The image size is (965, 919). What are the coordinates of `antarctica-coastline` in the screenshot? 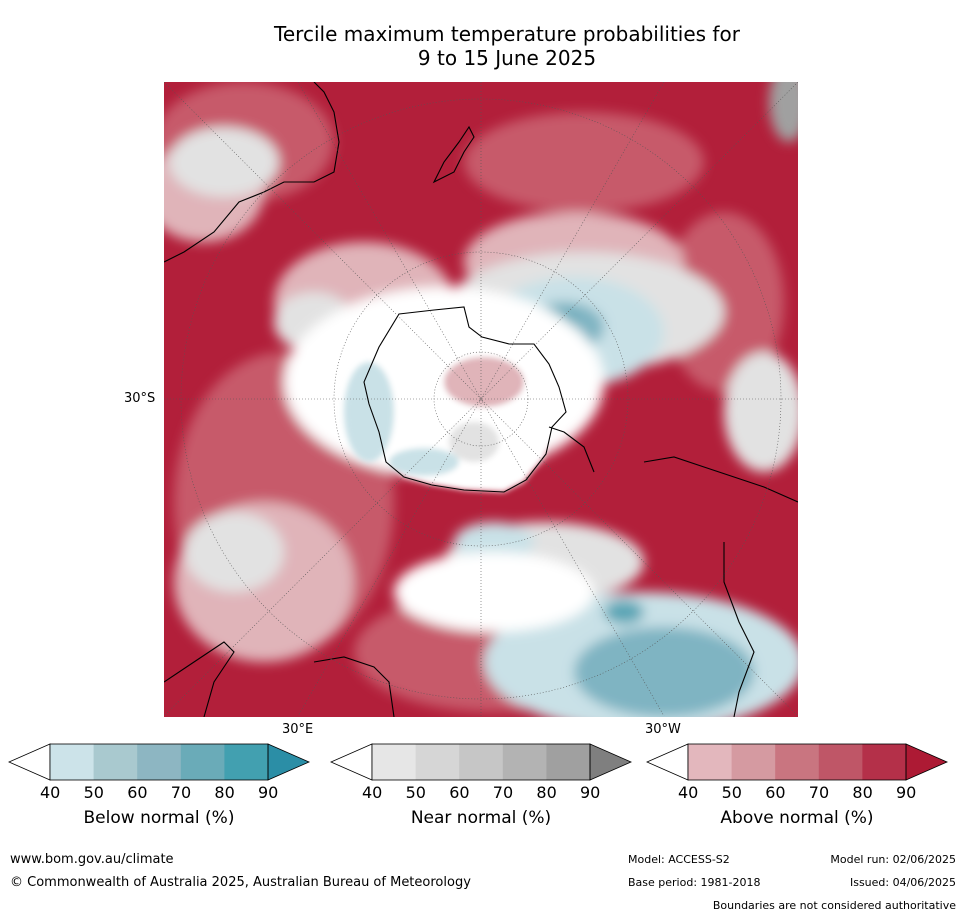 It's located at (465, 399).